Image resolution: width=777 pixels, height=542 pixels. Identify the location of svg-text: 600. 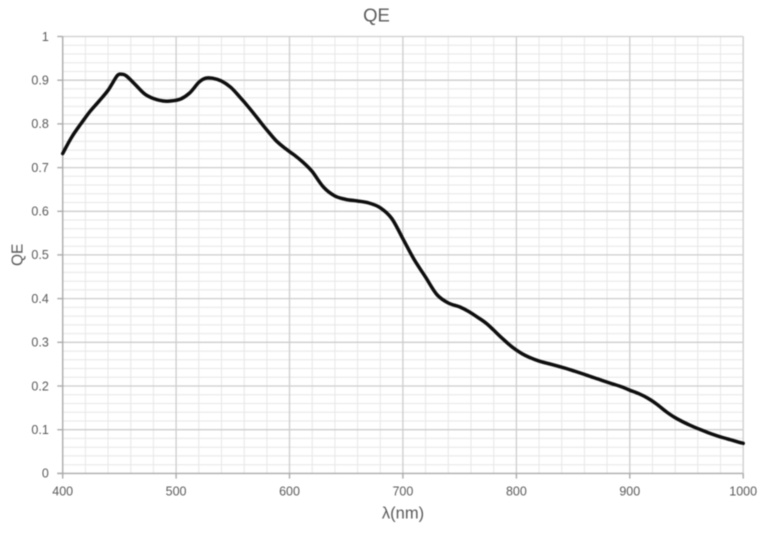
(289, 492).